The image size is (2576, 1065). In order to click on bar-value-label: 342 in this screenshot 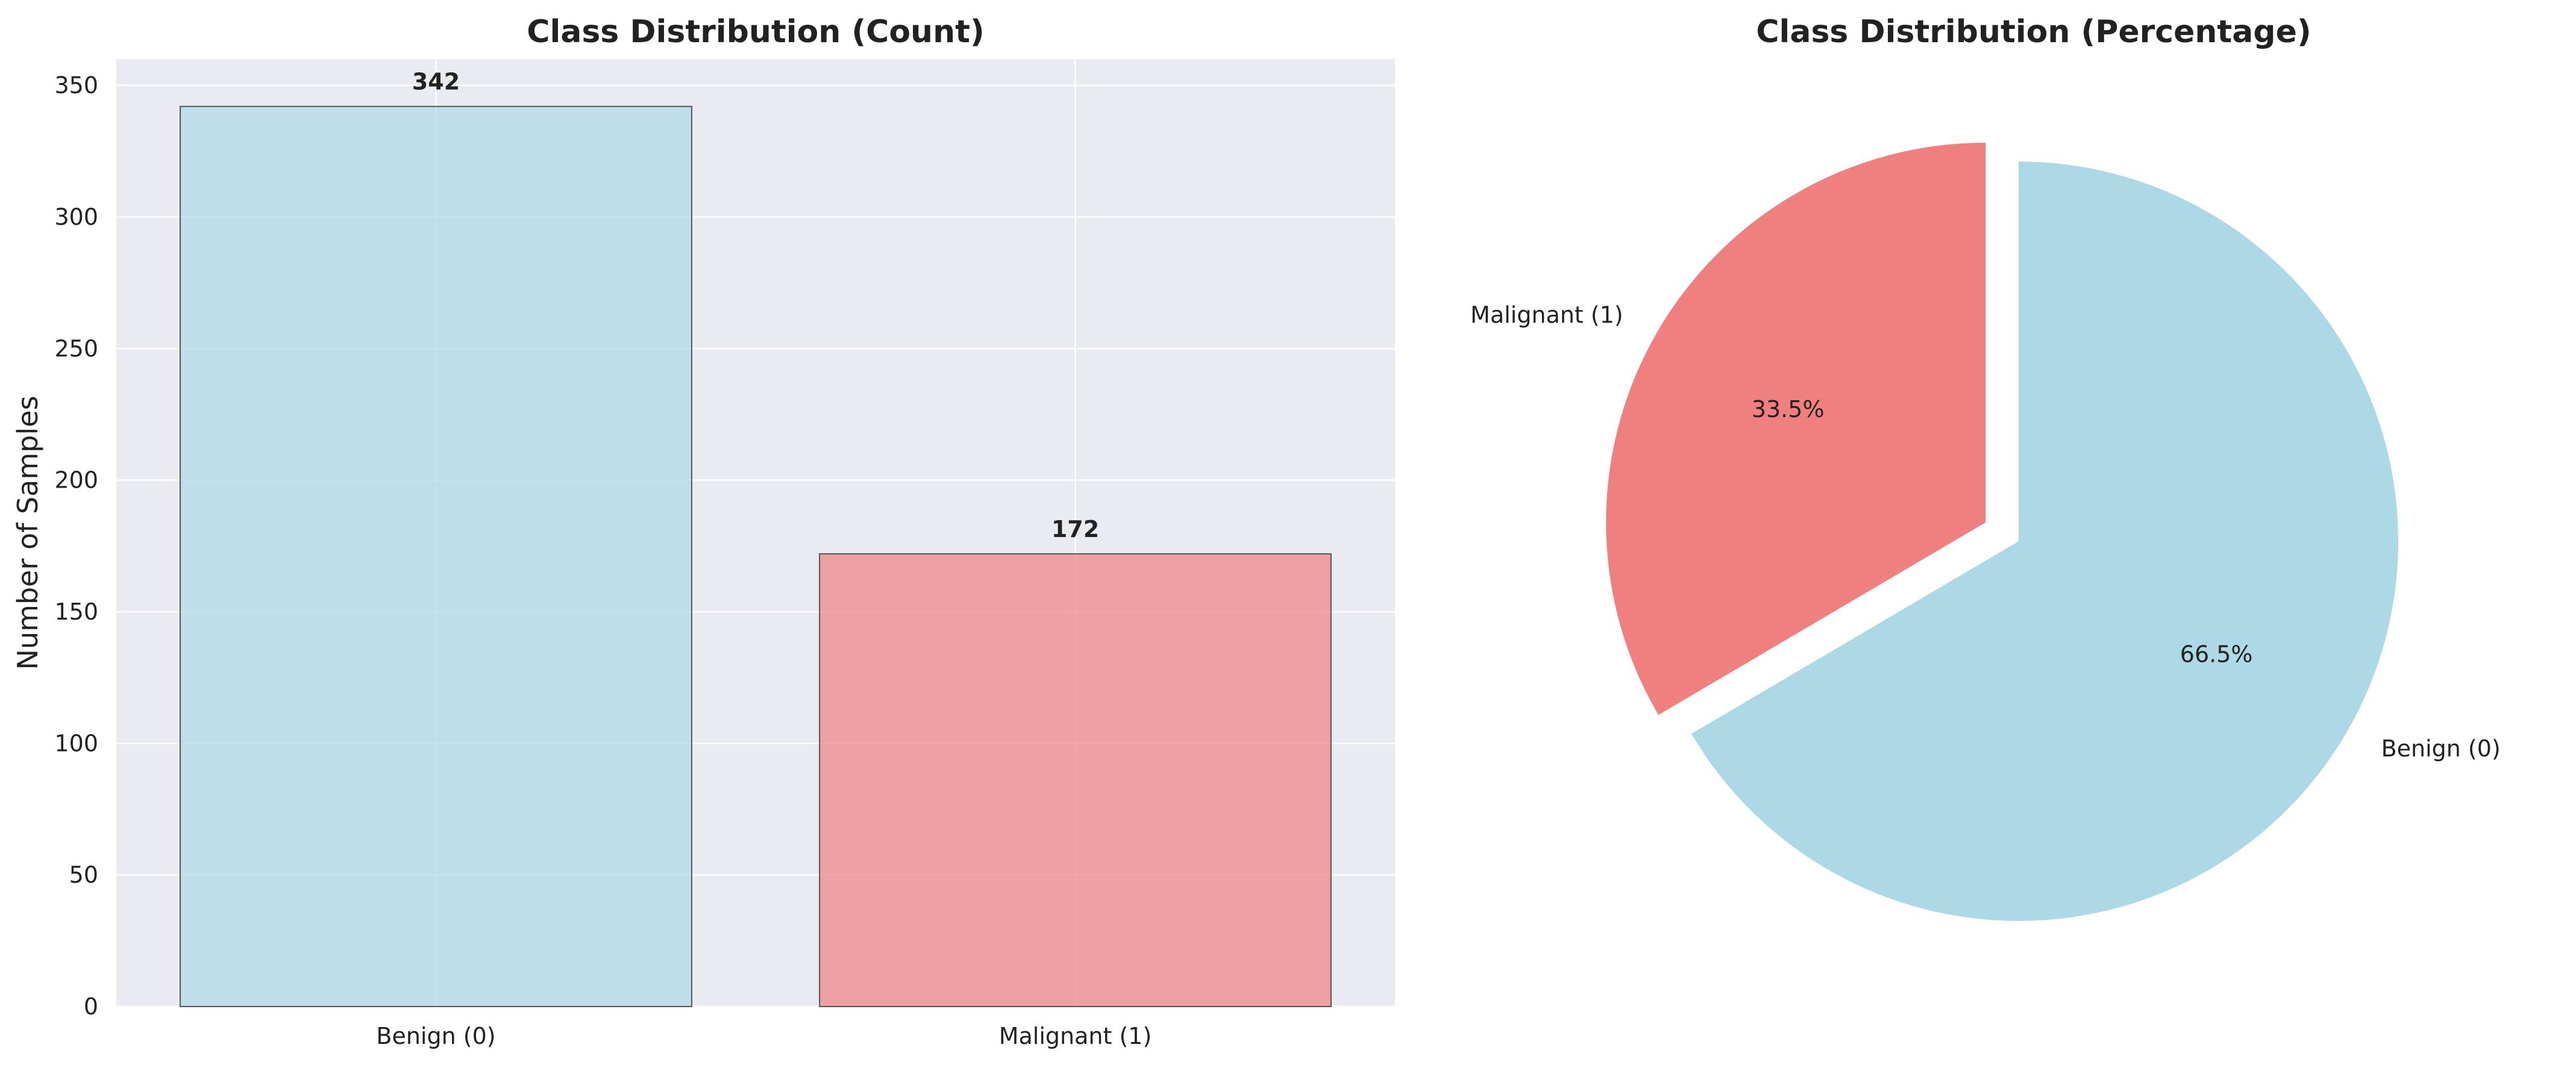, I will do `click(436, 82)`.